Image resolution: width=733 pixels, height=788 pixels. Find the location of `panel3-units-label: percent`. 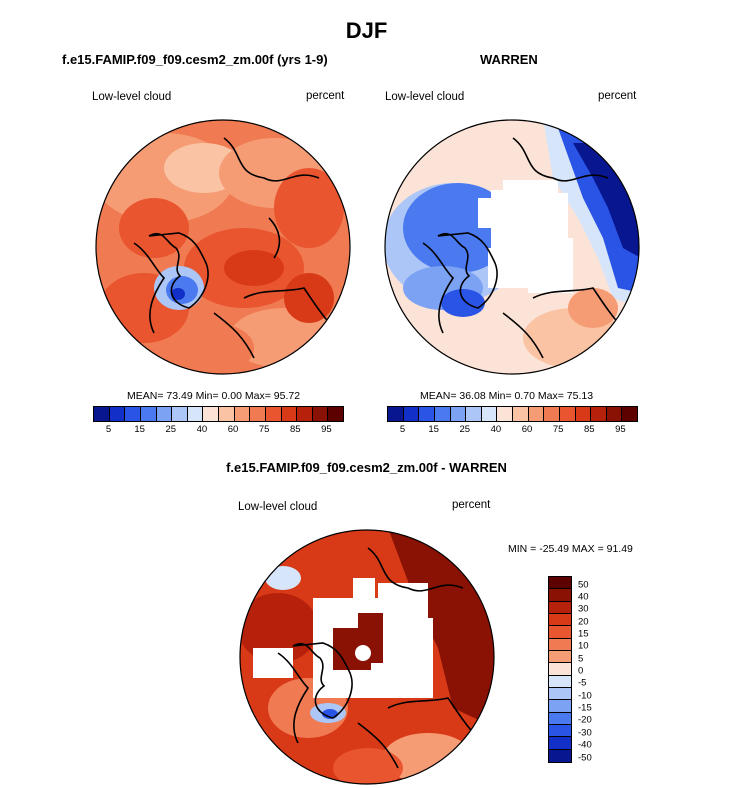

panel3-units-label: percent is located at coordinates (471, 505).